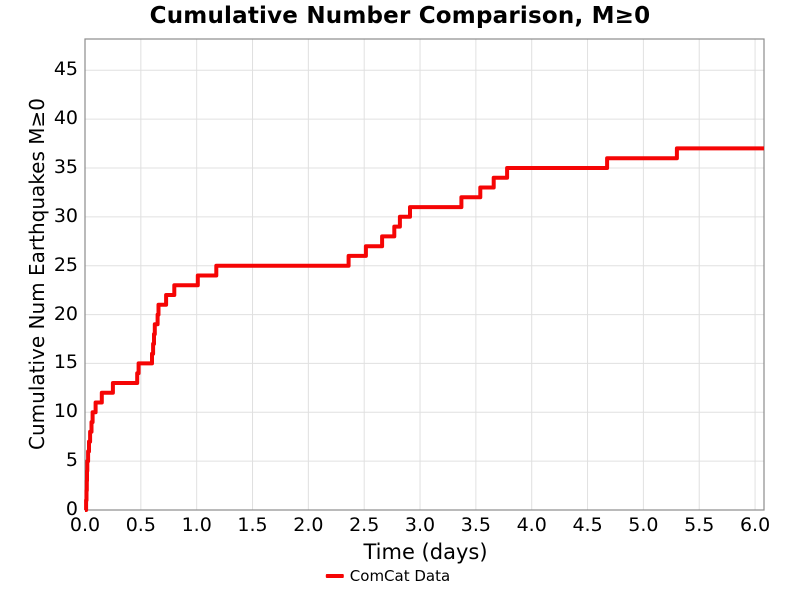 This screenshot has width=800, height=600. Describe the element at coordinates (643, 525) in the screenshot. I see `x-tick-label: 5.0` at that location.